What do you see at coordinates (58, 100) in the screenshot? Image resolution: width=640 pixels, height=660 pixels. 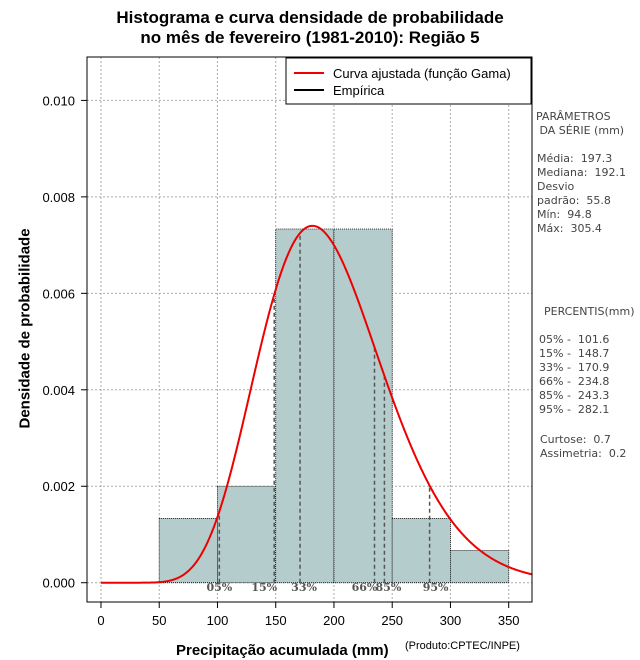 I see `y-tick-label: 0.010` at bounding box center [58, 100].